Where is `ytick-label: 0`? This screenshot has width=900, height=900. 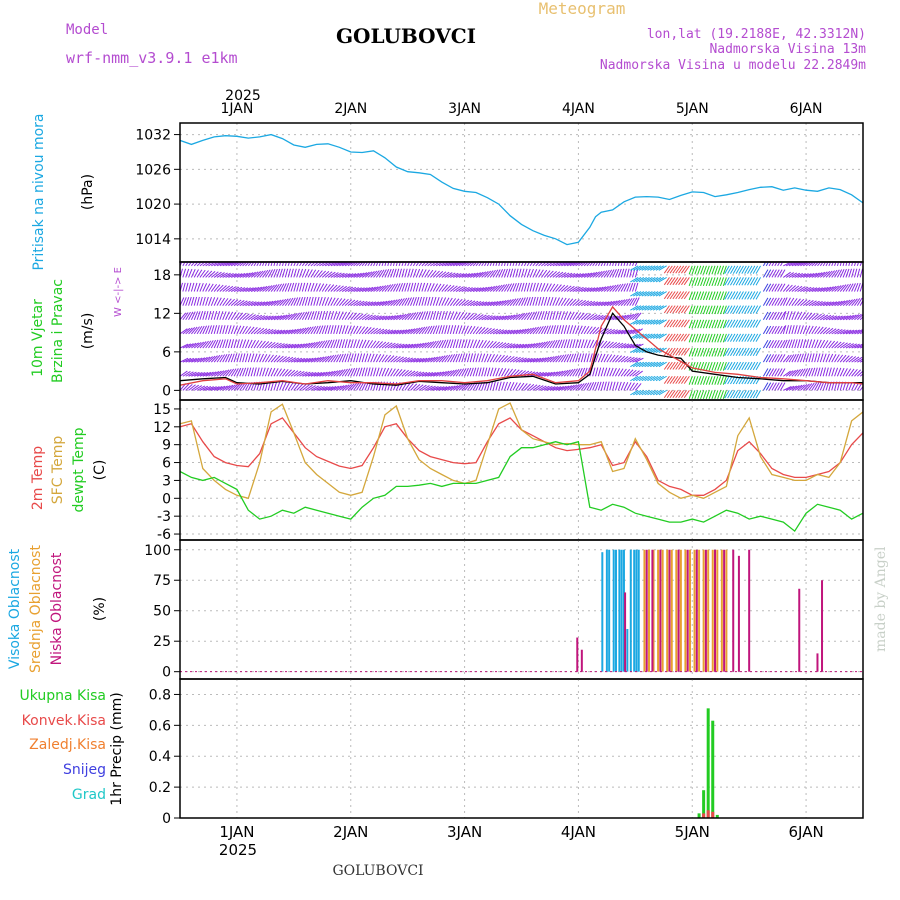 ytick-label: 0 is located at coordinates (166, 819).